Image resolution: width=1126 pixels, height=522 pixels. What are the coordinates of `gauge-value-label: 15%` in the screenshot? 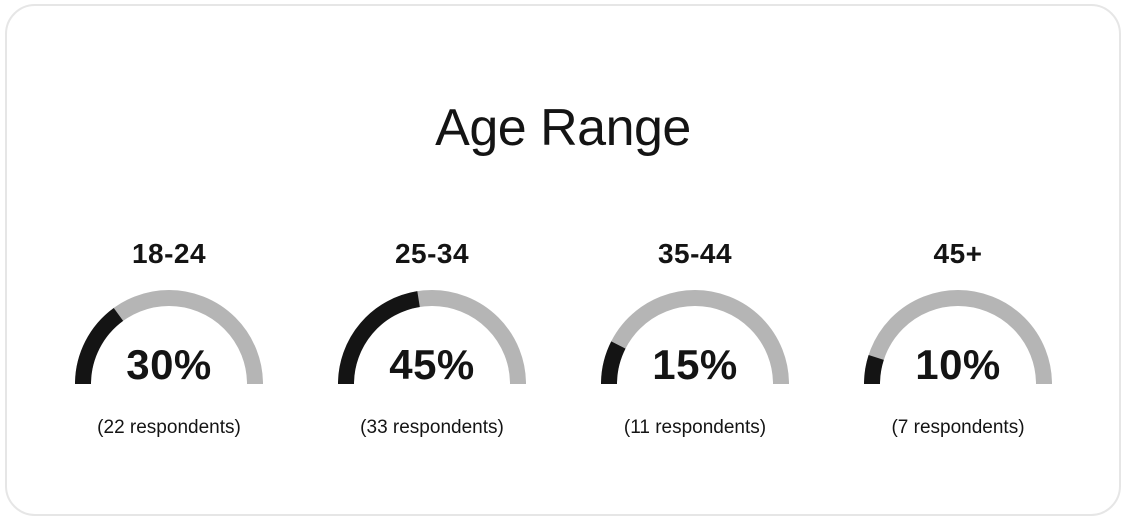 It's located at (695, 364).